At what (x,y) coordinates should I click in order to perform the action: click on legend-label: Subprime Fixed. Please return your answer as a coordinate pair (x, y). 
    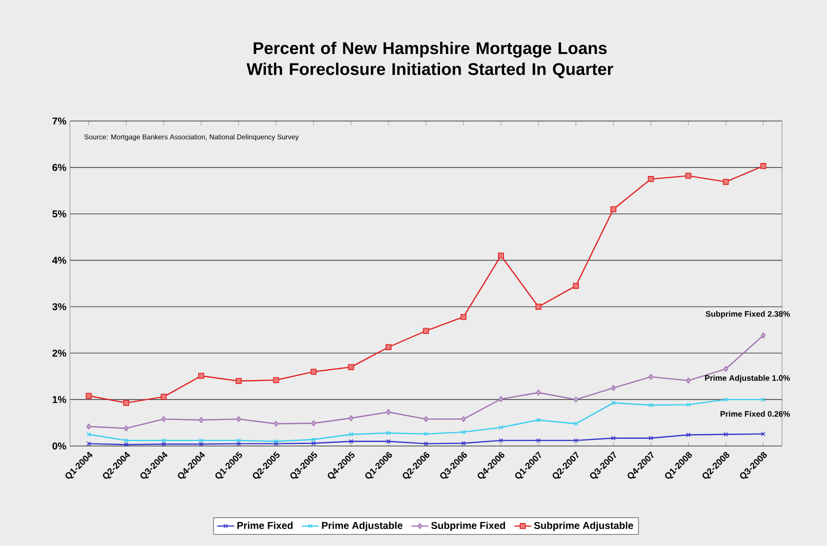
    Looking at the image, I should click on (468, 526).